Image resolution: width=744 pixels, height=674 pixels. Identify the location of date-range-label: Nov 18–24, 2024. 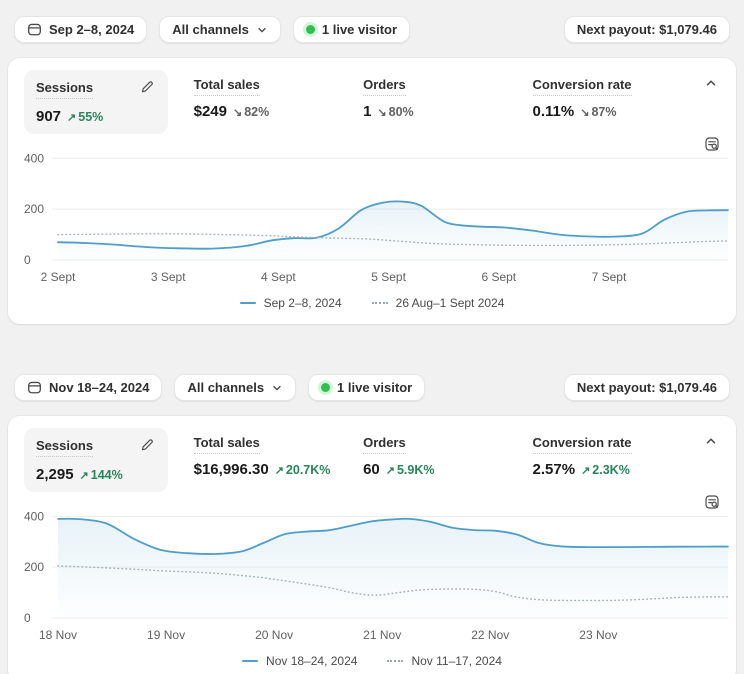
(99, 387).